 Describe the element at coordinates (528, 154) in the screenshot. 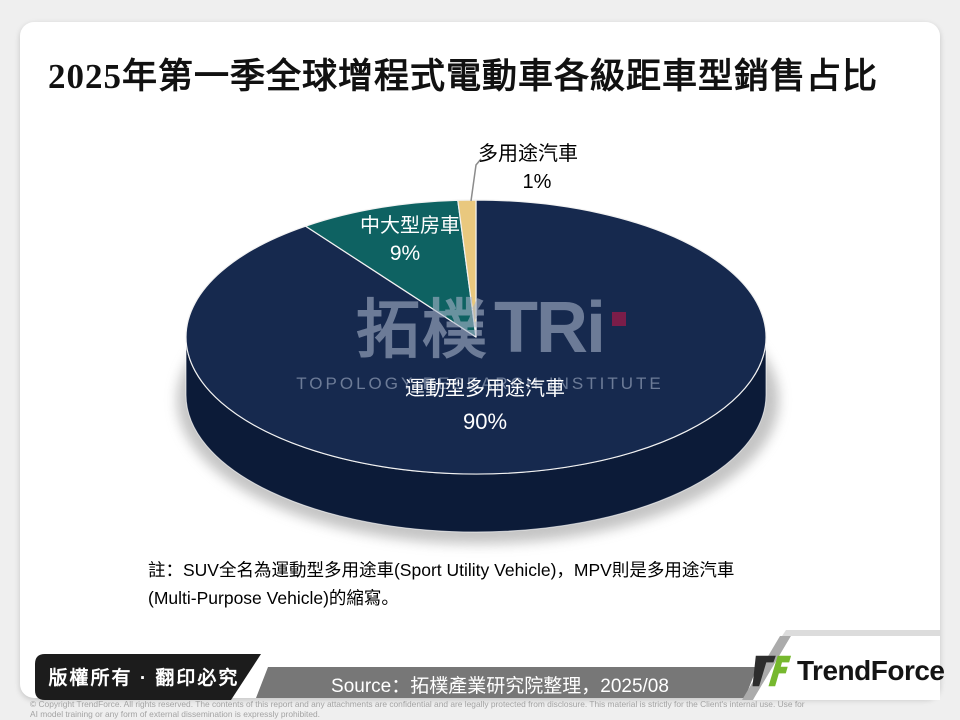

I see `slice-label-mpv: 多用途汽車` at that location.